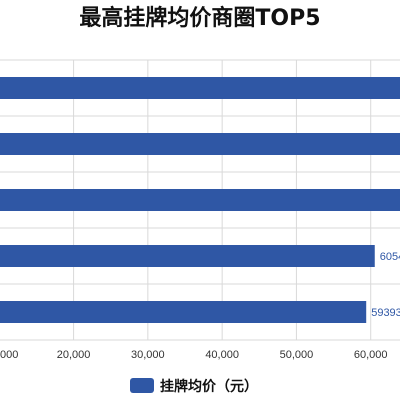 The width and height of the screenshot is (400, 400). I want to click on x-tick-label: 60,000, so click(371, 355).